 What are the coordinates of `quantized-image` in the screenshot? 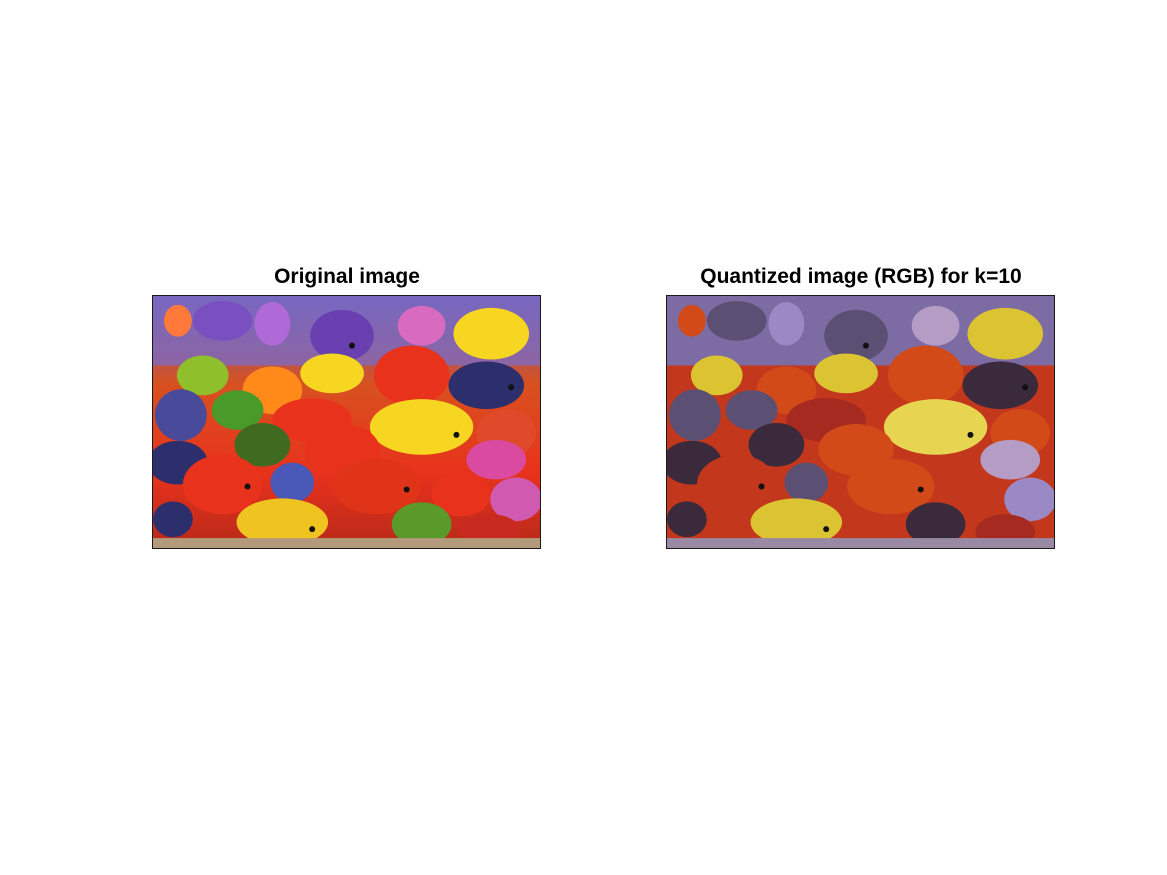 It's located at (860, 422).